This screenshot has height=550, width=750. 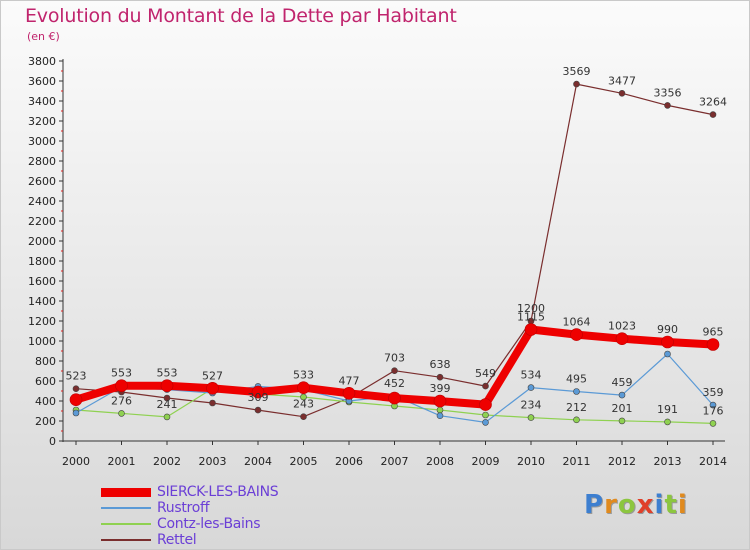 What do you see at coordinates (52, 441) in the screenshot?
I see `y-tick-label: 0` at bounding box center [52, 441].